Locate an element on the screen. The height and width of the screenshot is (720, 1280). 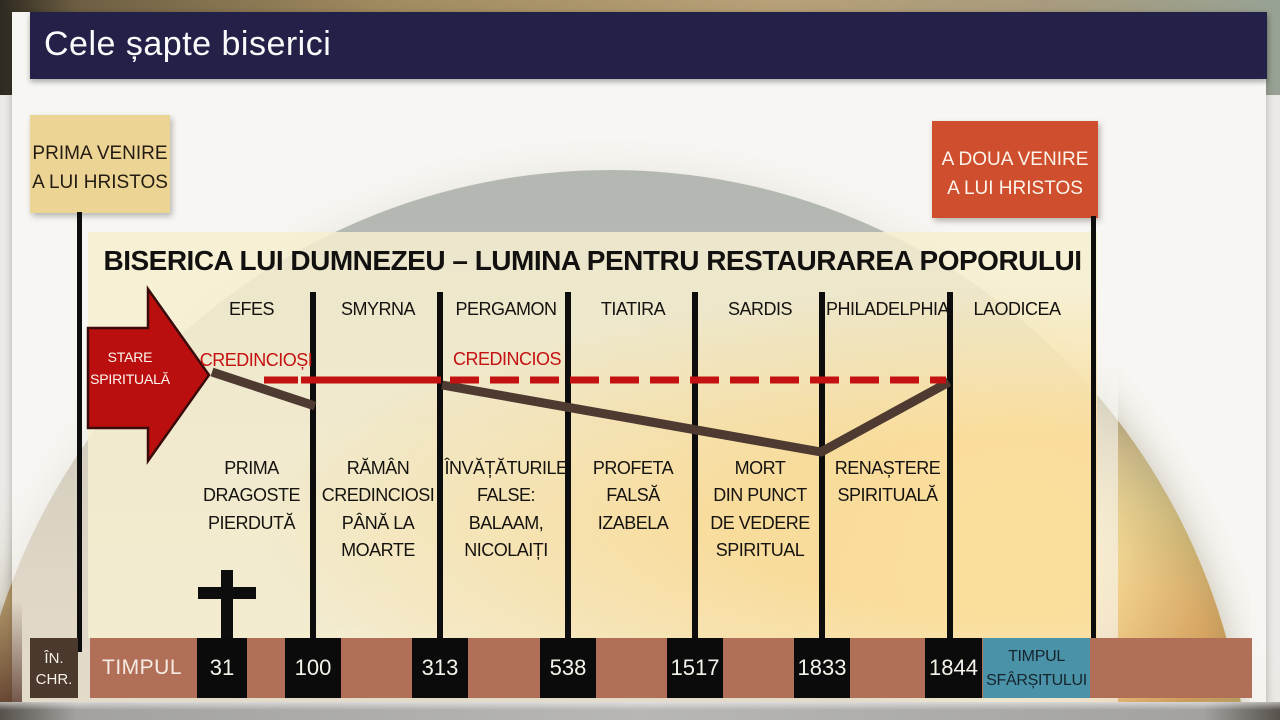
church-name-tiatira: TIATIRA is located at coordinates (633, 309).